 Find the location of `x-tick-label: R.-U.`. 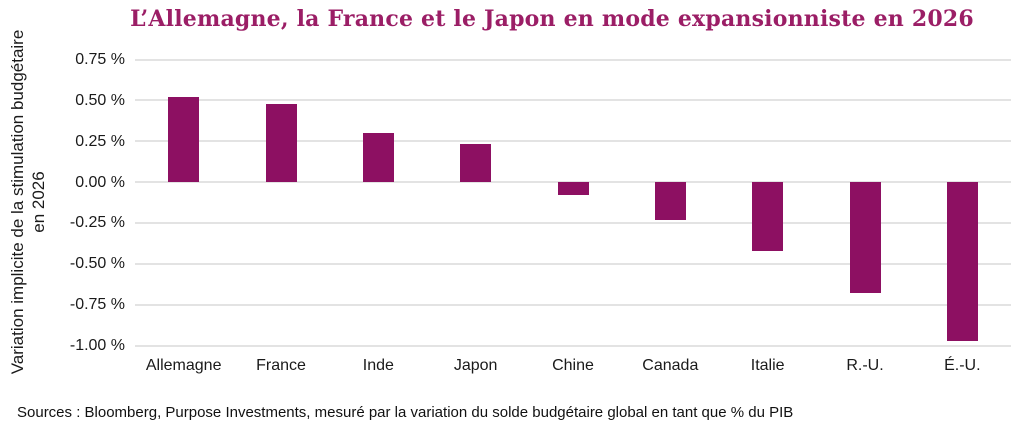

x-tick-label: R.-U. is located at coordinates (865, 365).